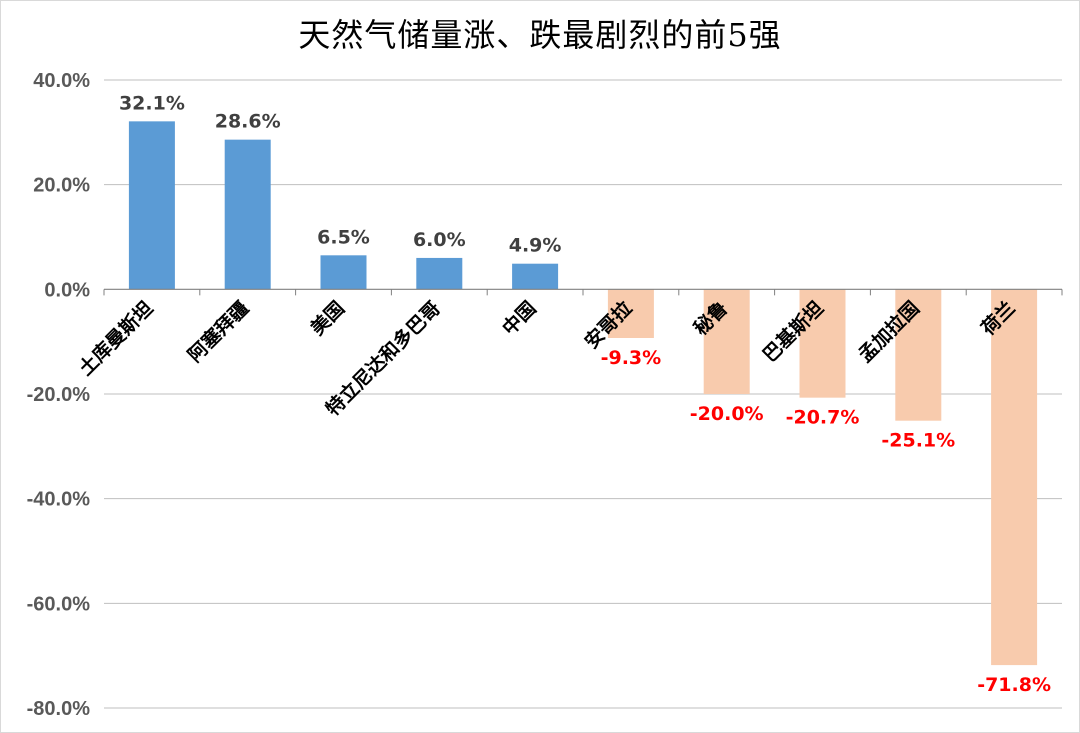  I want to click on y-tick-label: 0.0%, so click(67, 290).